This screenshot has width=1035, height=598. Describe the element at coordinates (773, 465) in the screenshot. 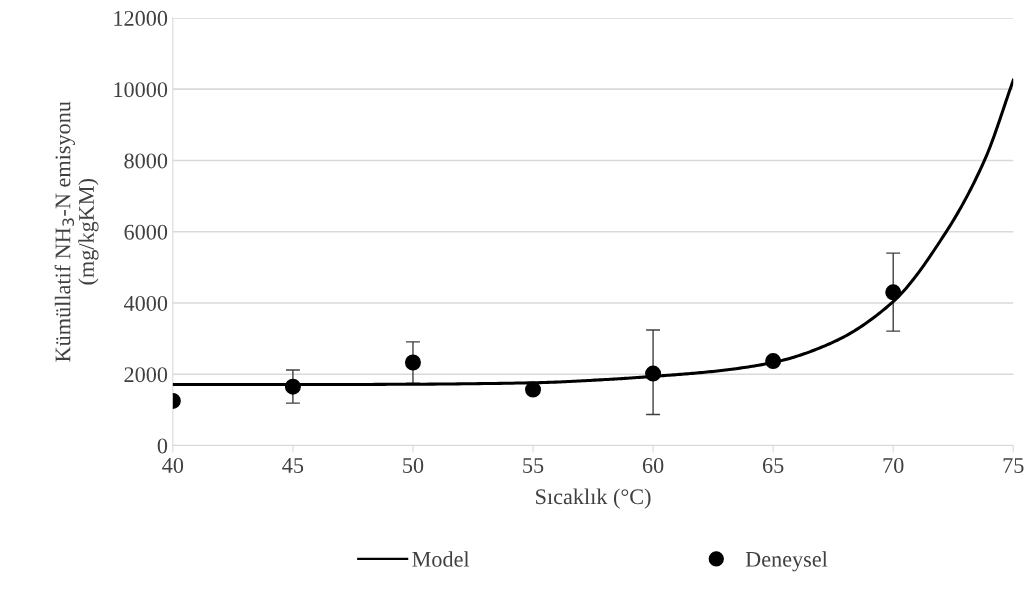

I see `x-tick-label: 65` at that location.